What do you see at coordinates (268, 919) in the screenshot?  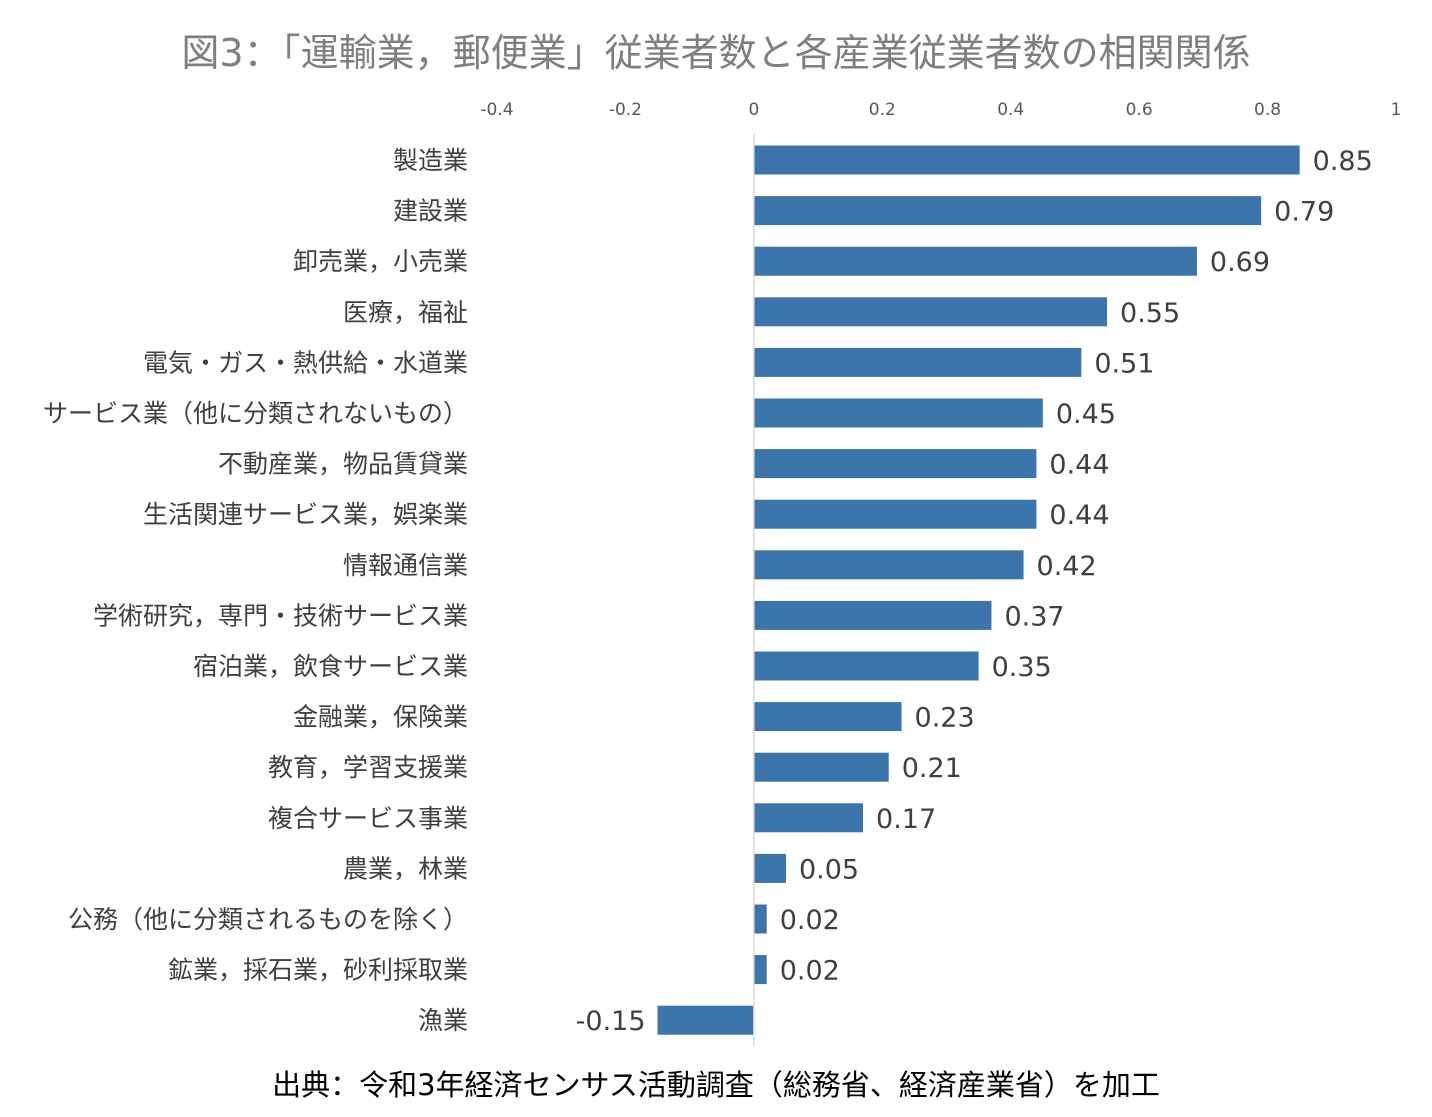 I see `category-label: 公務（他に分類されるものを除く）` at bounding box center [268, 919].